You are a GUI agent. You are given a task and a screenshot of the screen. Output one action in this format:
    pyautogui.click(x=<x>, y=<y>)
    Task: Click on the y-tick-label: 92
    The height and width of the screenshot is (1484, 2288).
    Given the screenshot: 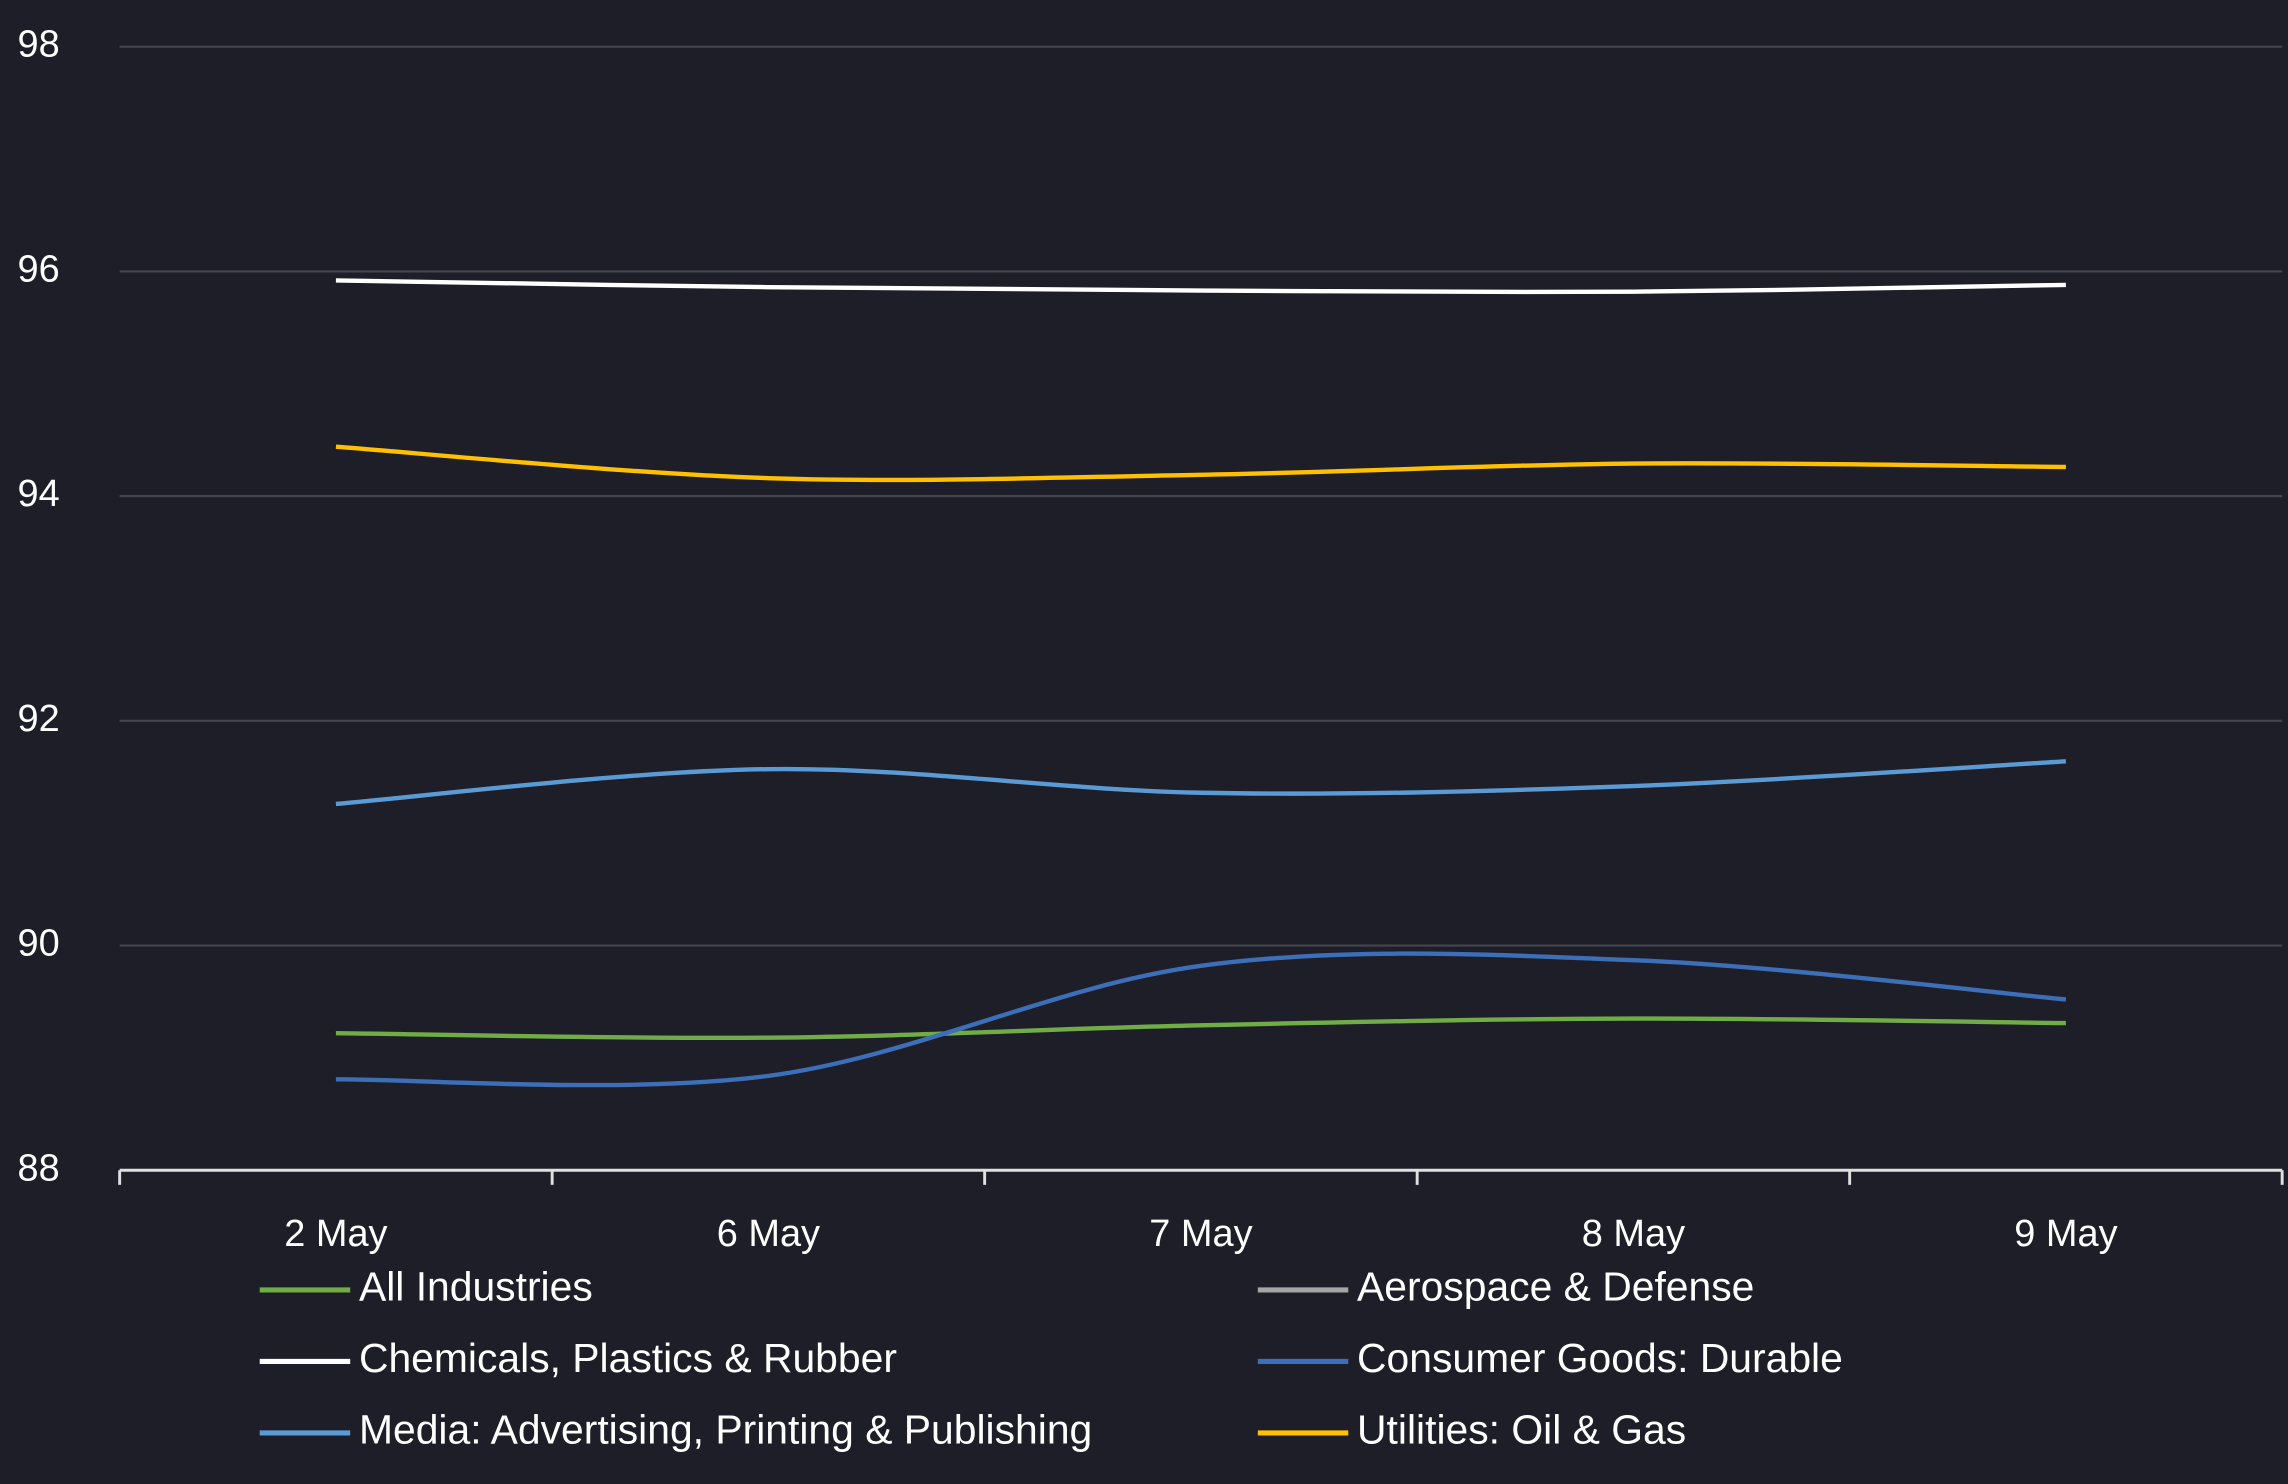 What is the action you would take?
    pyautogui.click(x=39, y=719)
    